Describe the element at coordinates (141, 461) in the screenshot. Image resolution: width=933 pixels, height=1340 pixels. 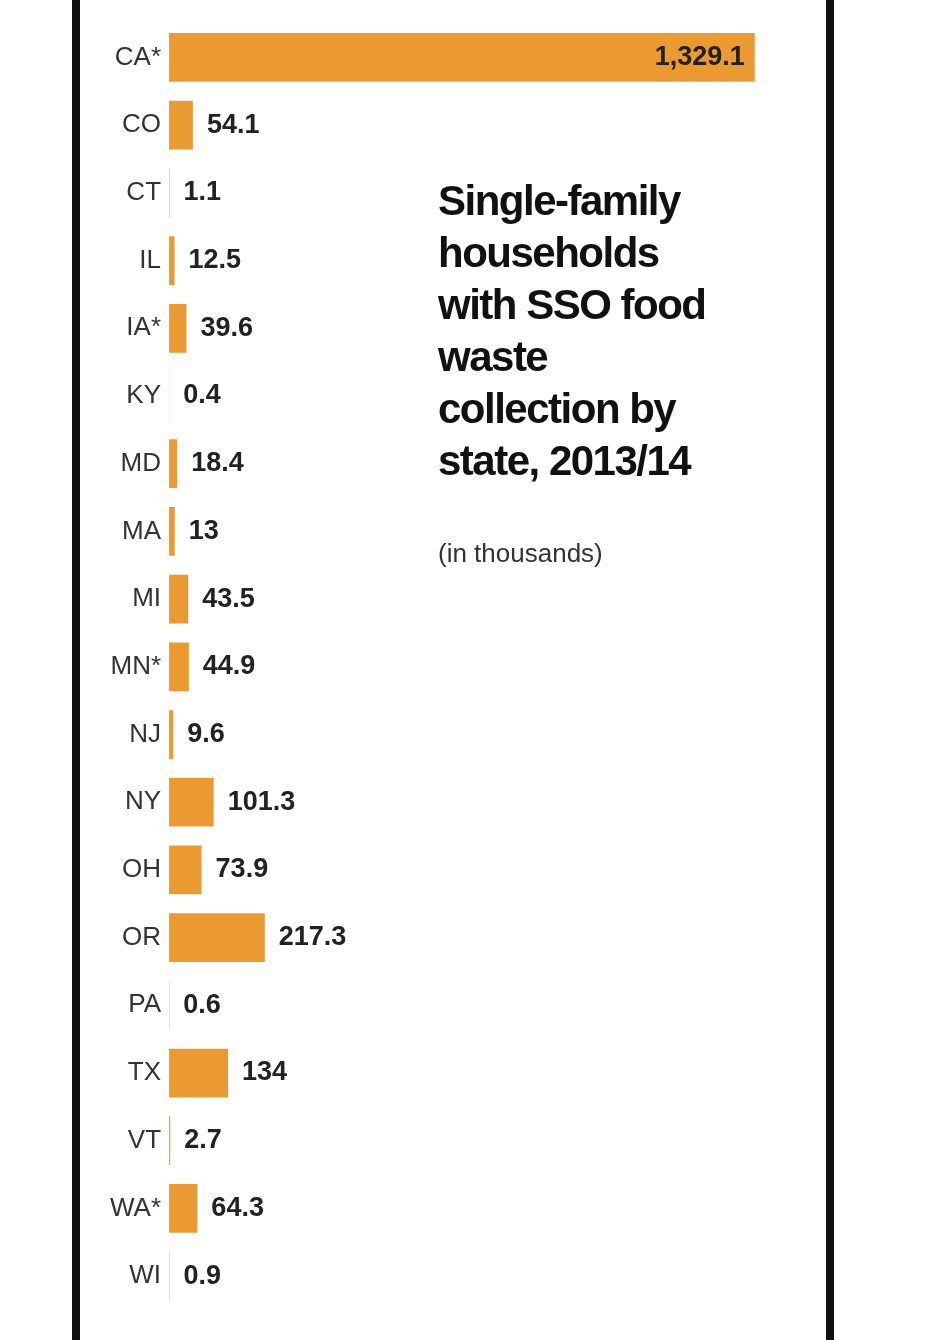
I see `y-tick-label: MD` at that location.